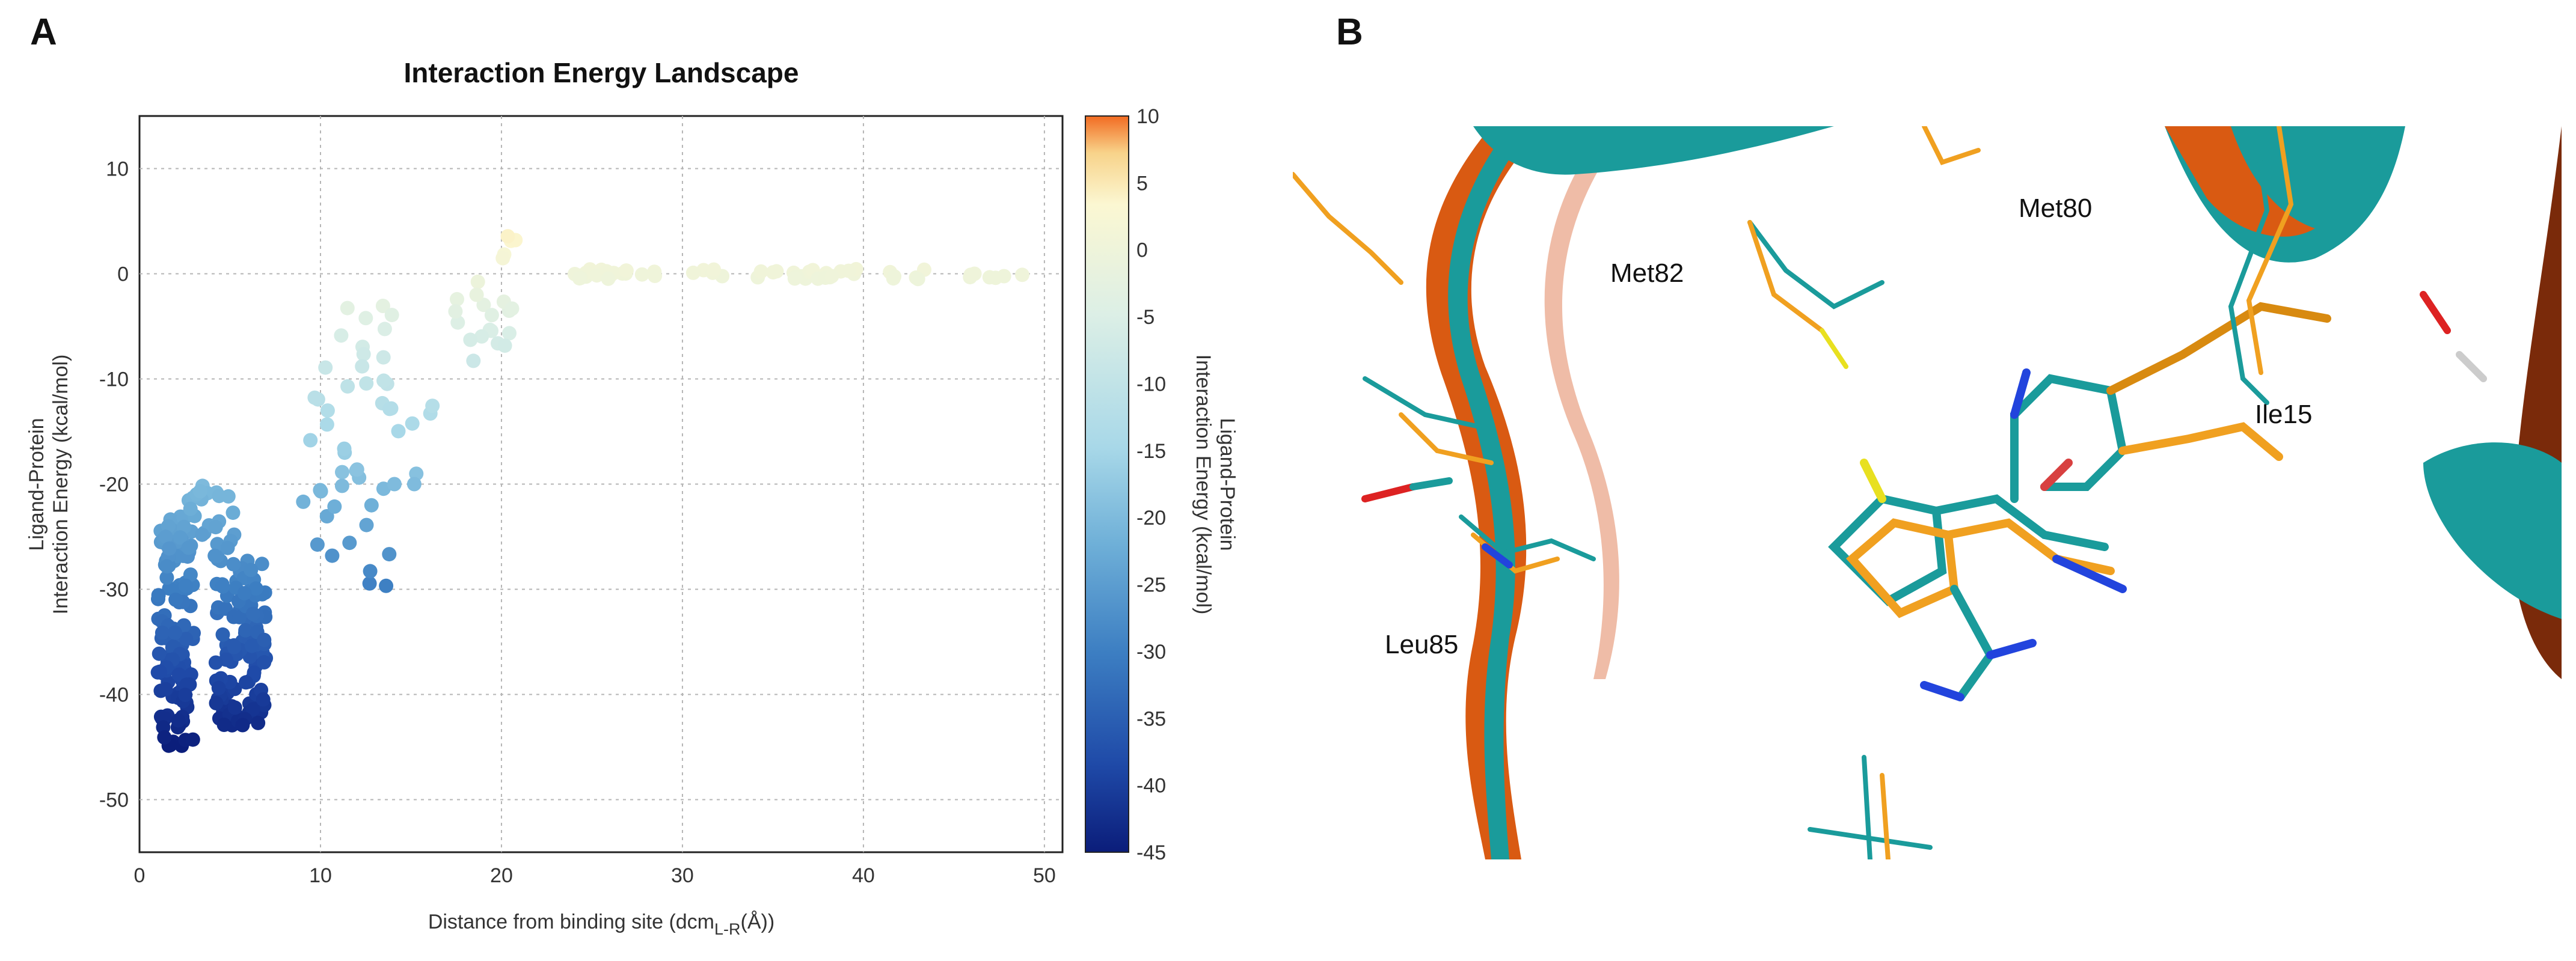 Image resolution: width=2576 pixels, height=961 pixels. What do you see at coordinates (1647, 273) in the screenshot?
I see `residue-label-met82: Met82` at bounding box center [1647, 273].